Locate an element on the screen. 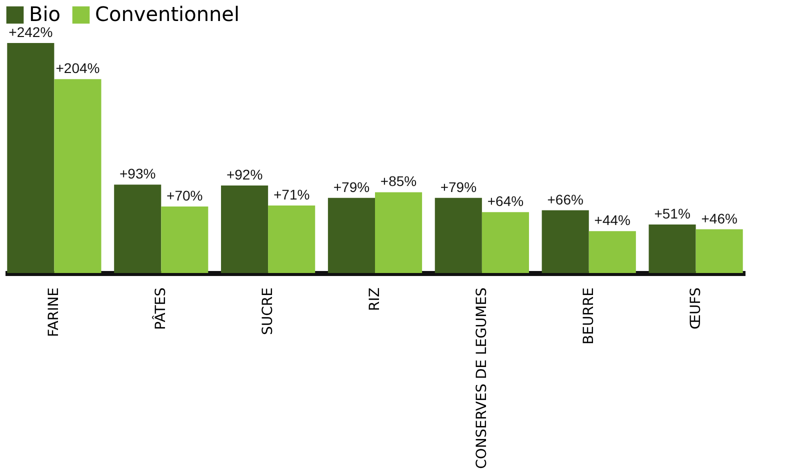 This screenshot has height=470, width=785. x-tick-label: CONSERVES DE LEGUMES is located at coordinates (482, 378).